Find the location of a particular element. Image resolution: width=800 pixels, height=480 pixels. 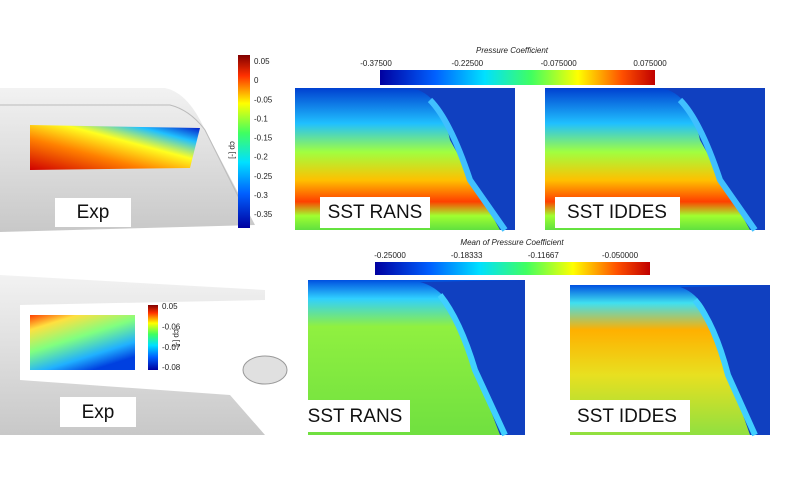

colorbar-tick-label: -0.35 is located at coordinates (263, 214).